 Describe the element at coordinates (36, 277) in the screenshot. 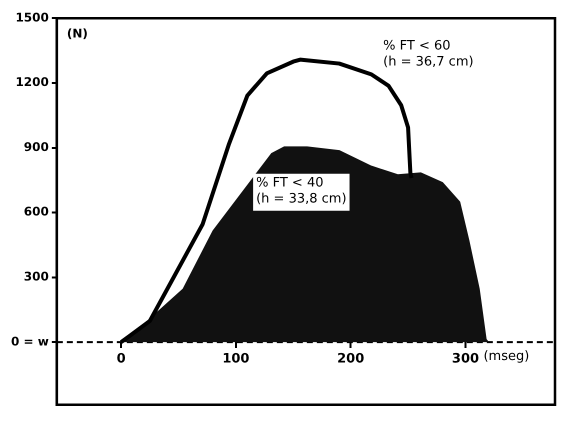

I see `y-tick-label: 300` at that location.